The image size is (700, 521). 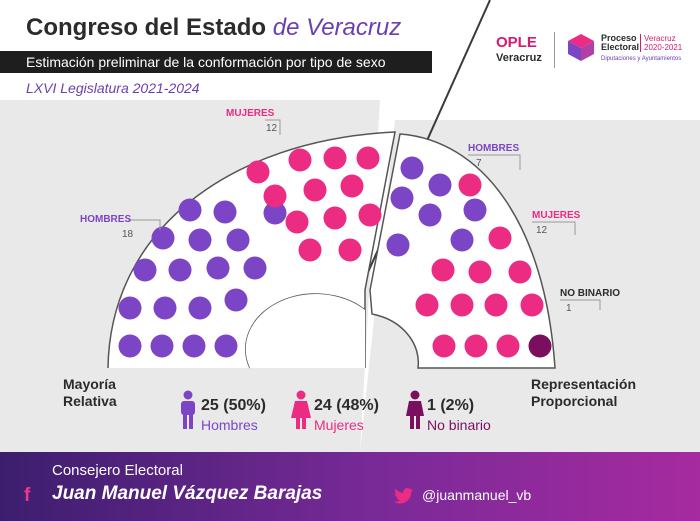 I want to click on twitter-handle: @juanmanuel_vb, so click(x=477, y=495).